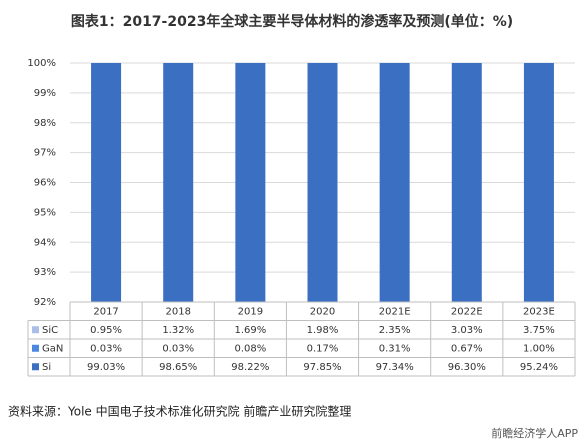  I want to click on table-cell: 97.85%, so click(322, 367).